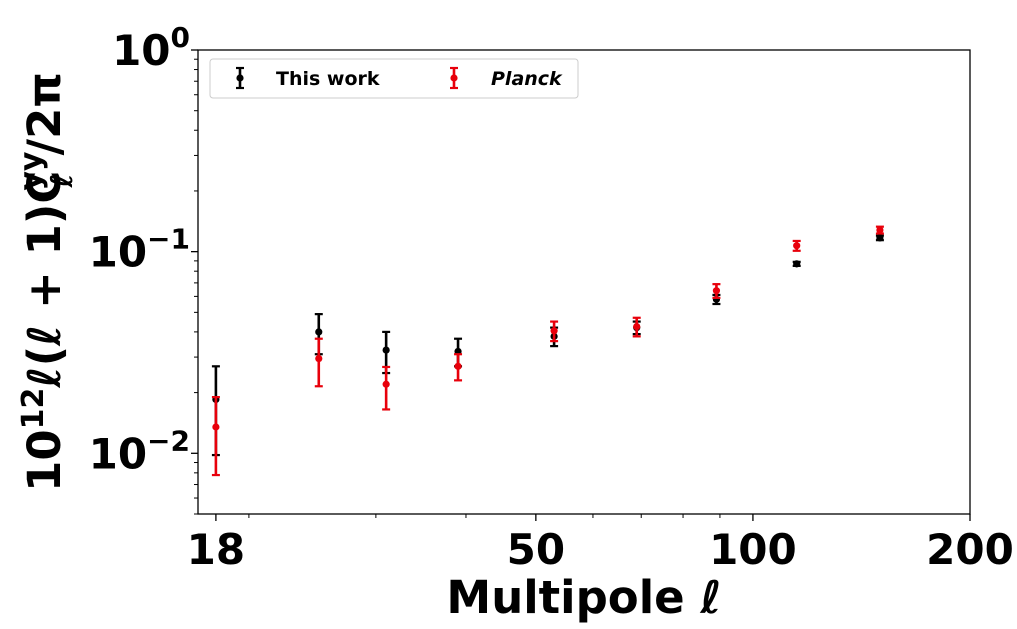  What do you see at coordinates (31, 171) in the screenshot?
I see `y-axis-label-sup: yy` at bounding box center [31, 171].